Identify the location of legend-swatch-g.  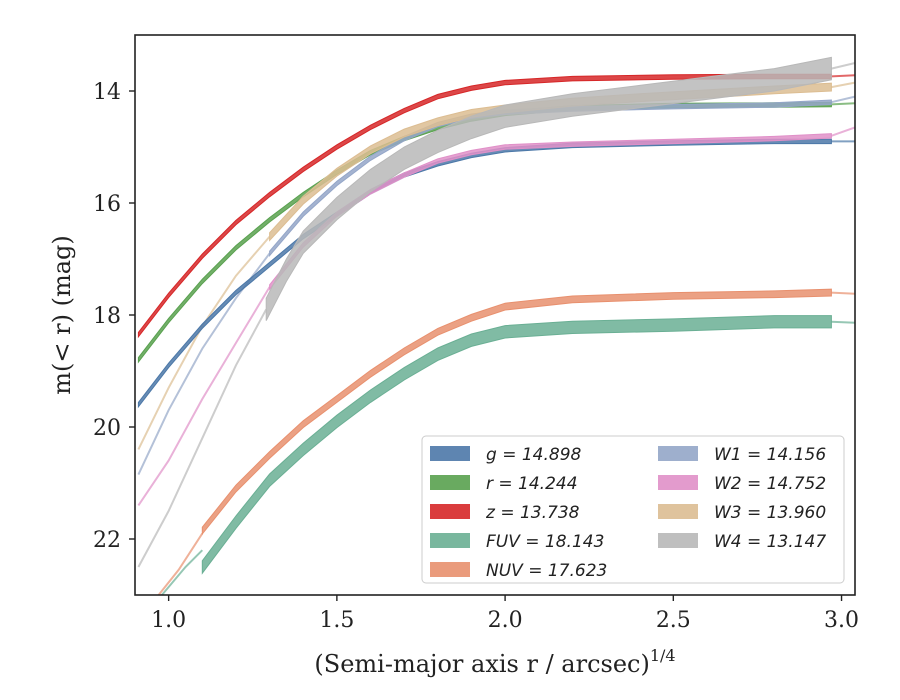
(450, 453).